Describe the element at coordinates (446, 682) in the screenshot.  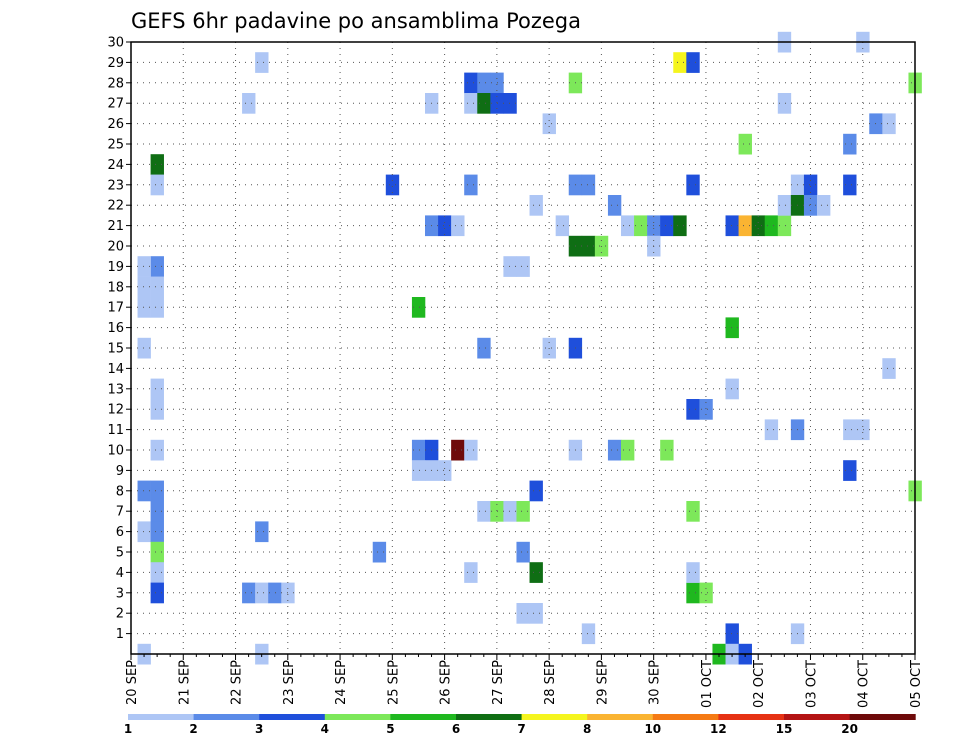
I see `x-tick-label: 26 SEP` at that location.